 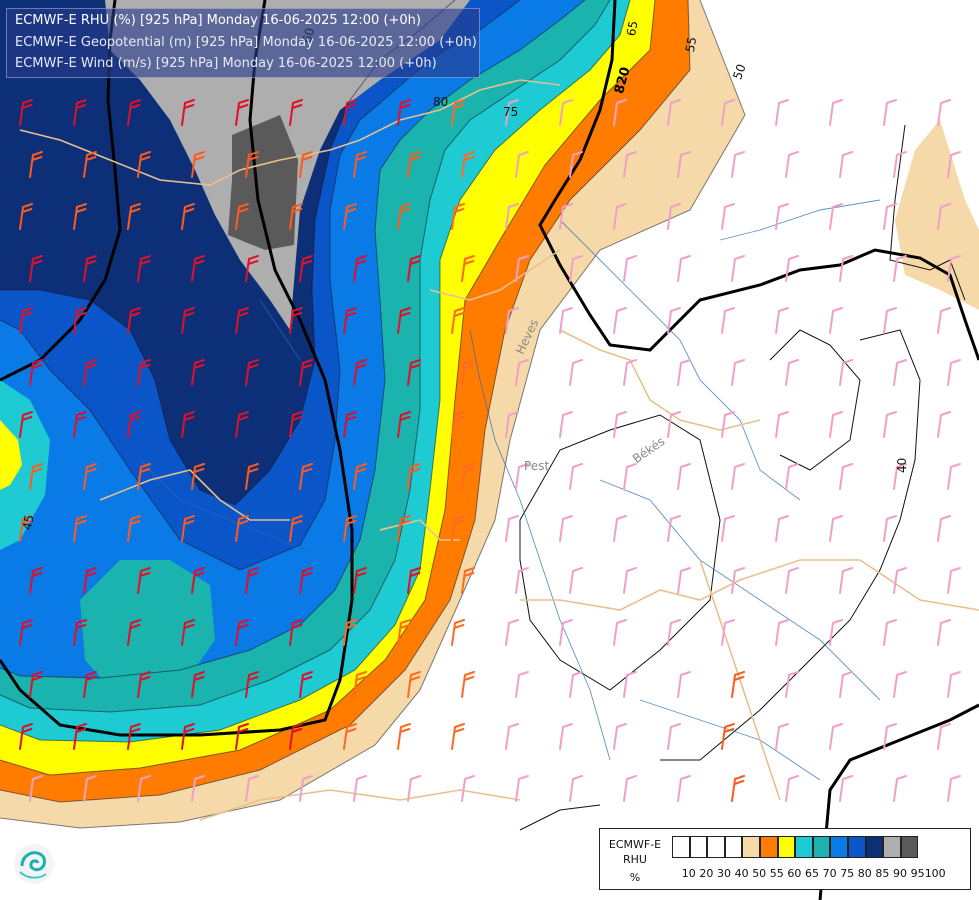 I want to click on legend-tick-label: 20, so click(x=706, y=873).